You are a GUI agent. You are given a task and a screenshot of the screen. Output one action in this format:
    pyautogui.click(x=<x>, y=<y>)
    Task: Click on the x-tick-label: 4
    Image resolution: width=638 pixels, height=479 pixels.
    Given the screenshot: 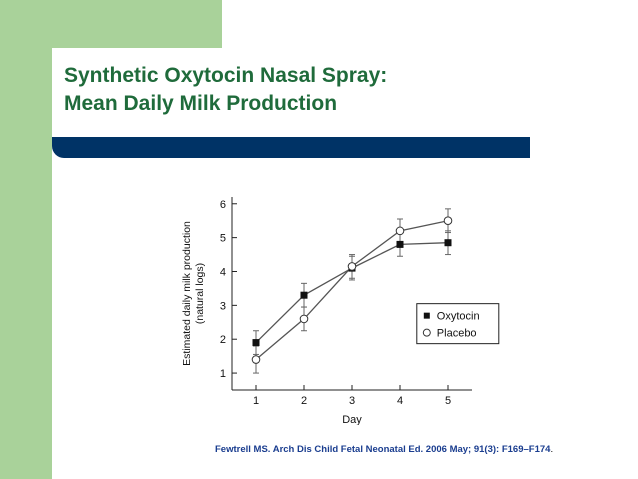 What is the action you would take?
    pyautogui.click(x=400, y=401)
    